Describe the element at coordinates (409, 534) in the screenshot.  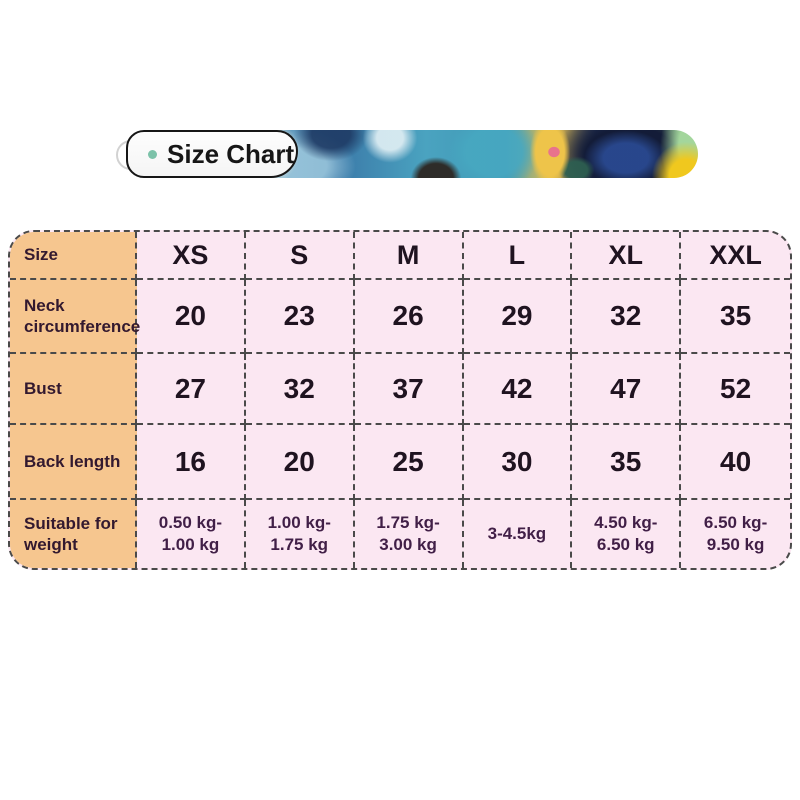
I see `weight-value-m: 1.75 kg- 3.00 kg` at that location.